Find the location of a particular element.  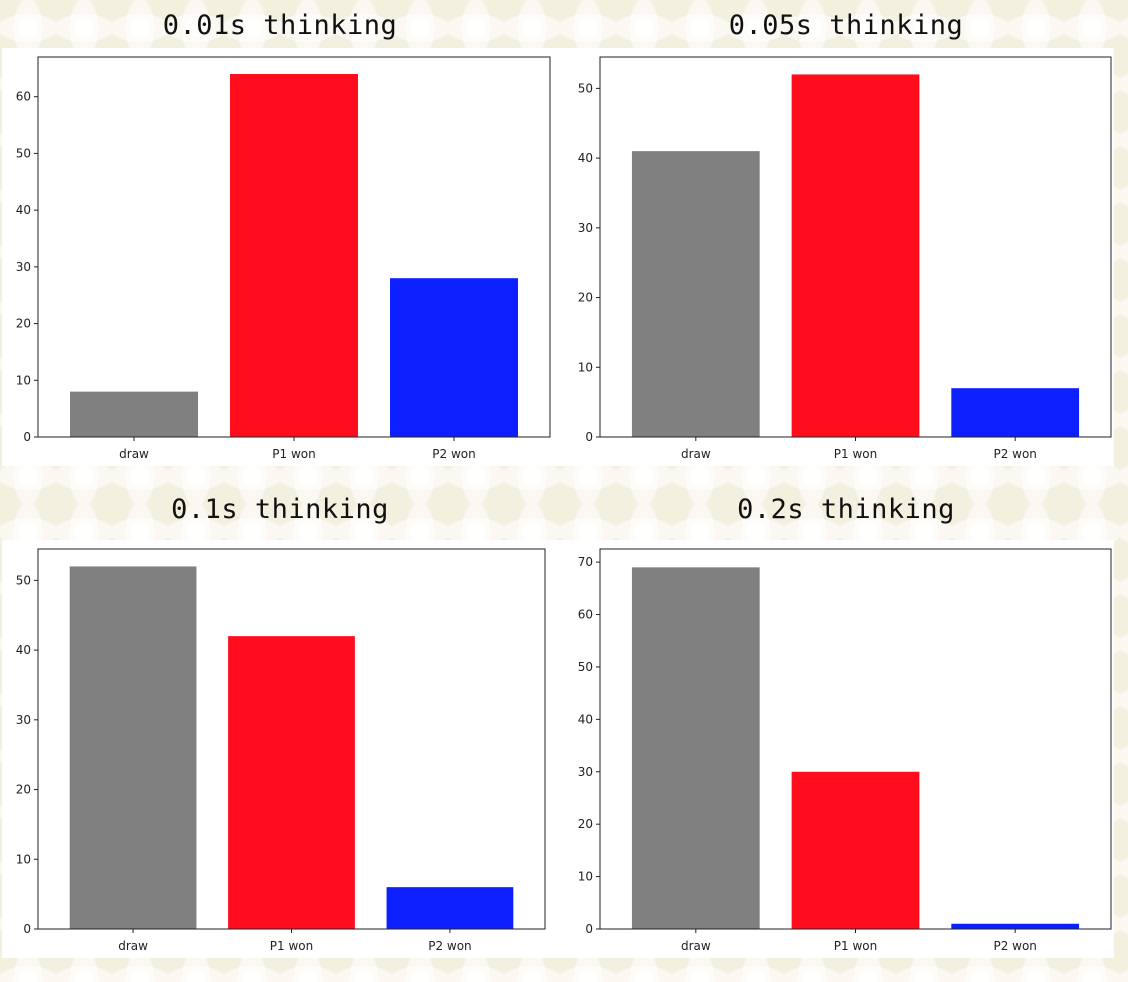

chart-title: 0.2s thinking is located at coordinates (846, 509).